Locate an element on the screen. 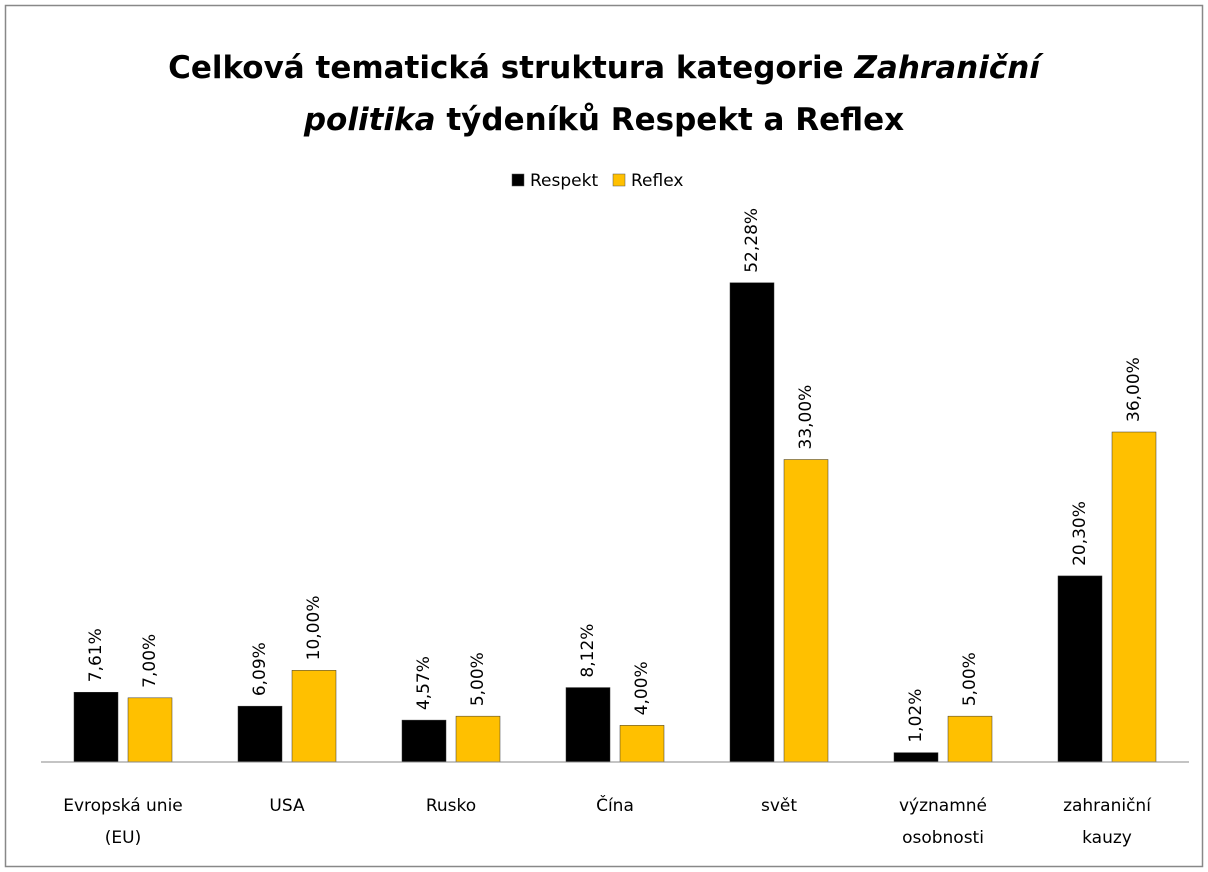  data-label: 20,30% is located at coordinates (1080, 533).